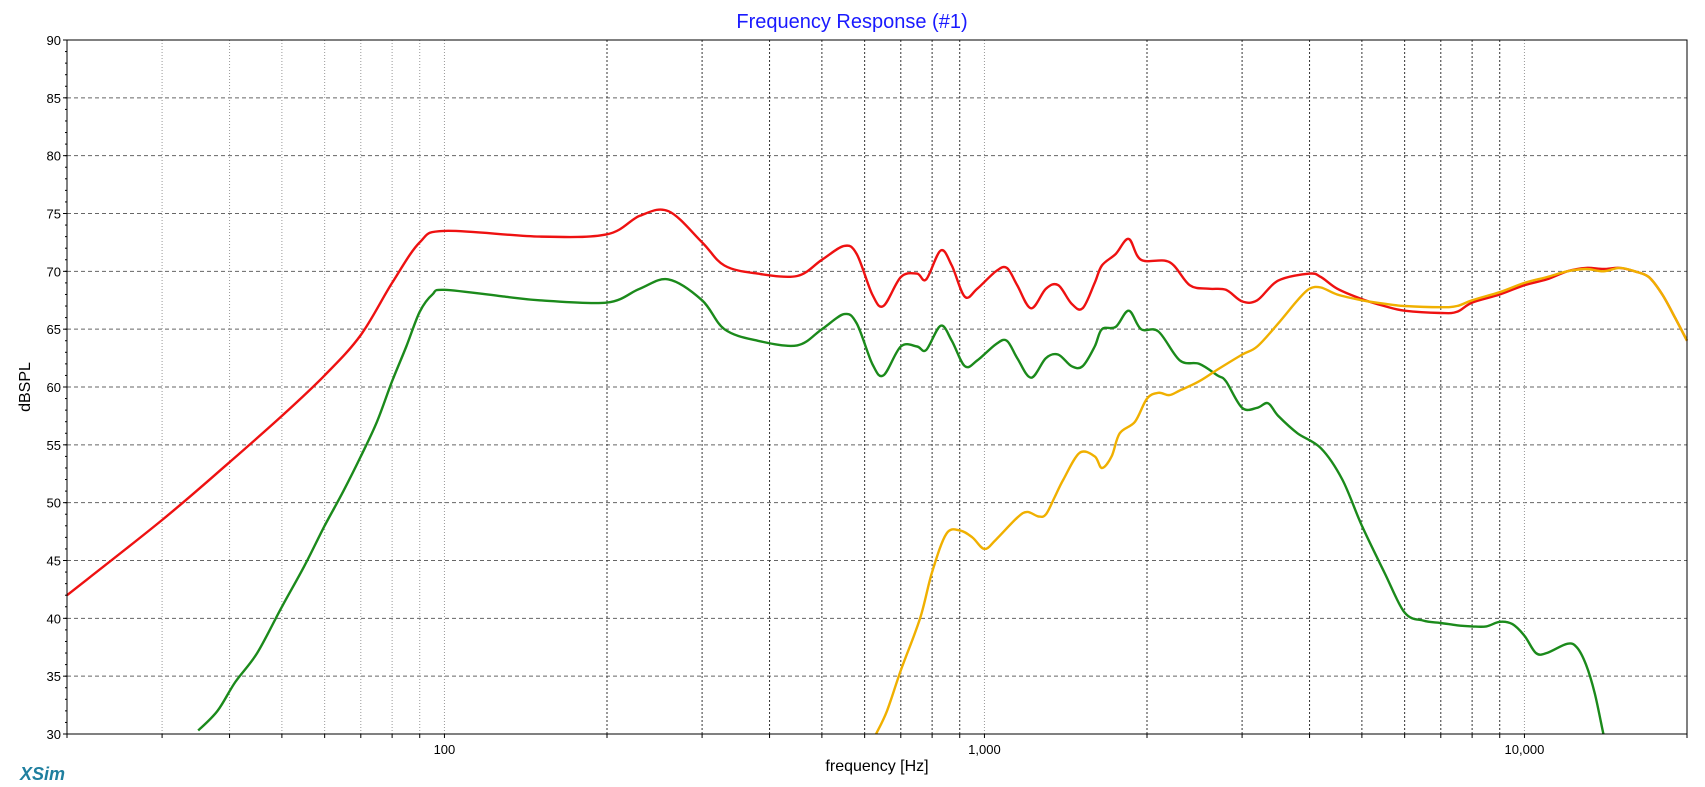 The width and height of the screenshot is (1705, 787). Describe the element at coordinates (54, 329) in the screenshot. I see `y-tick-label: 65` at that location.